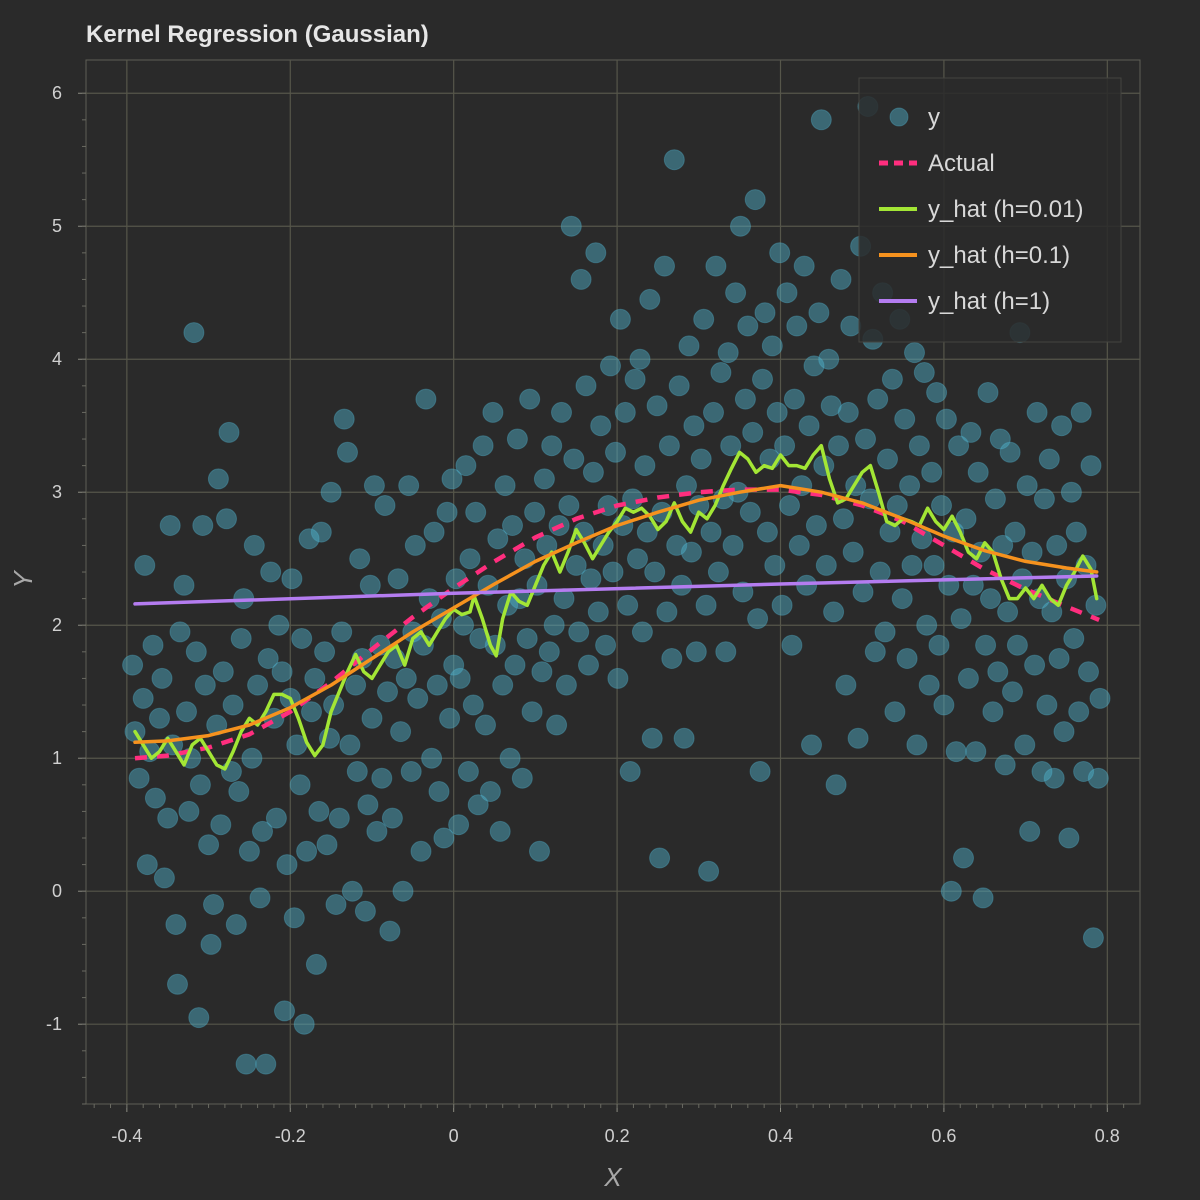  Describe the element at coordinates (613, 1177) in the screenshot. I see `x-axis-label: X` at that location.